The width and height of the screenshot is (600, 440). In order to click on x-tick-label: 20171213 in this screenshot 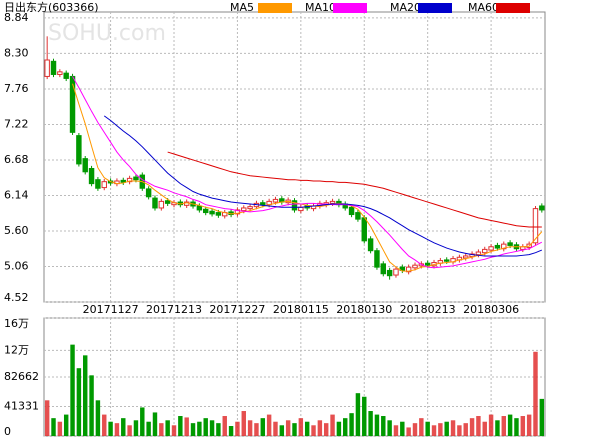, I will do `click(174, 309)`.